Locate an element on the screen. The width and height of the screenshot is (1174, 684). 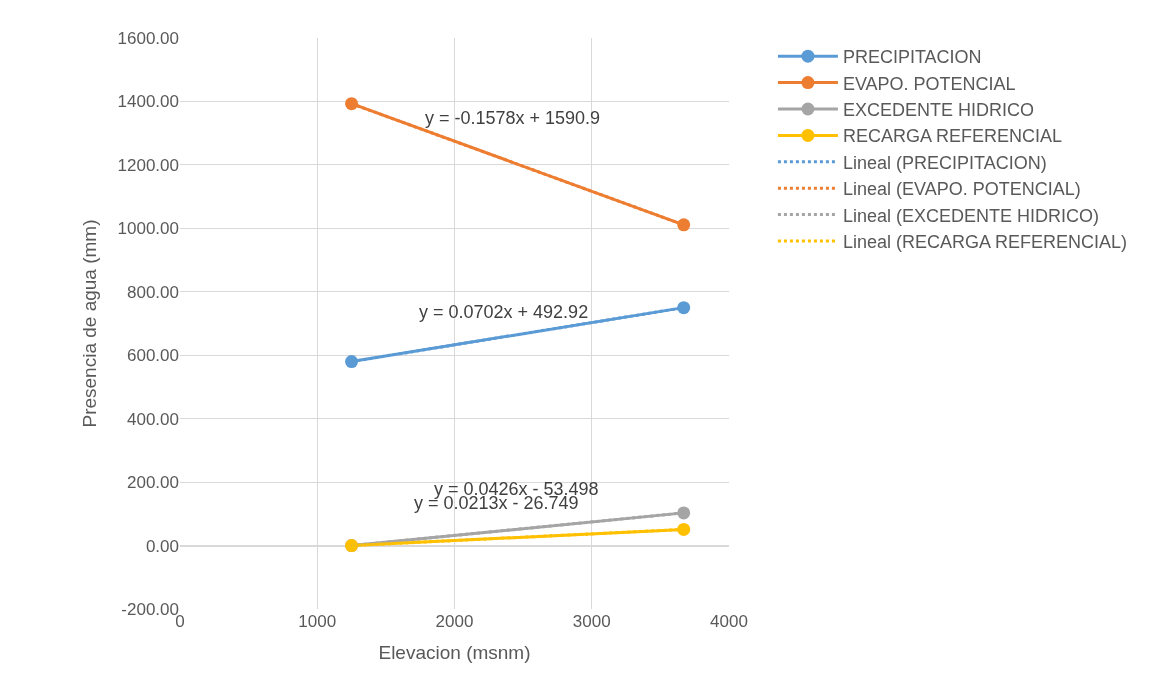
annotation: y = -0.1578x + 1590.9 is located at coordinates (513, 118).